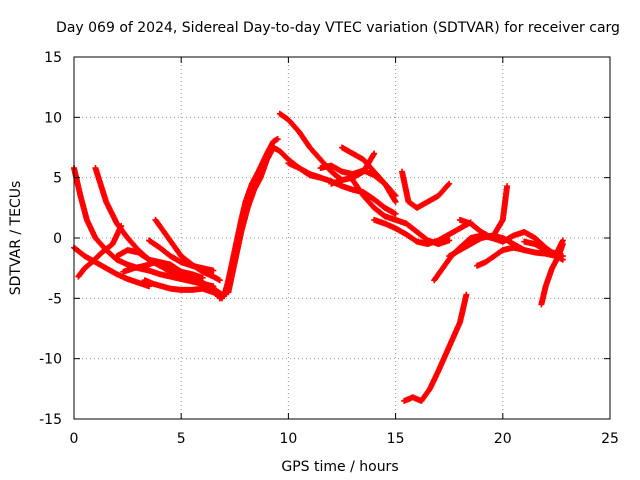 This screenshot has height=480, width=640. I want to click on x-tick-label: 15, so click(396, 439).